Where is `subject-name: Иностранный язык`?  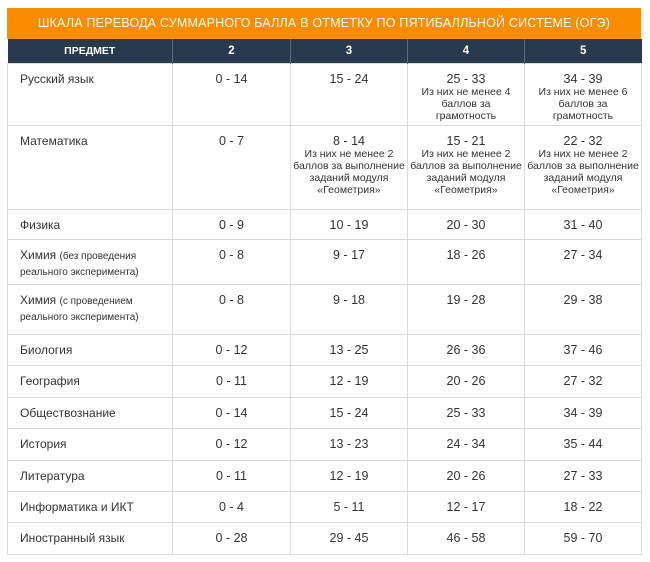 subject-name: Иностранный язык is located at coordinates (72, 538).